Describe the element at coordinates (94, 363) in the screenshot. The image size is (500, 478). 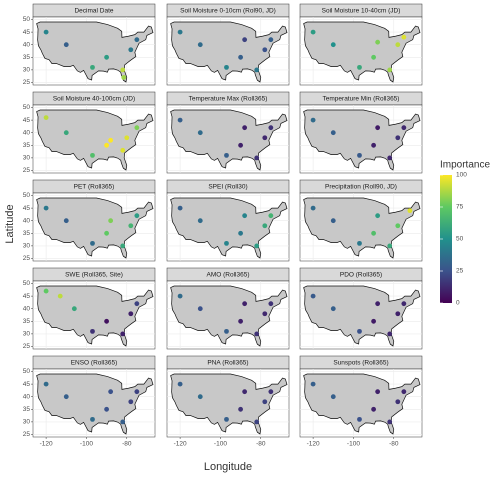
I see `strip-title: ENSO (Roll365)` at that location.